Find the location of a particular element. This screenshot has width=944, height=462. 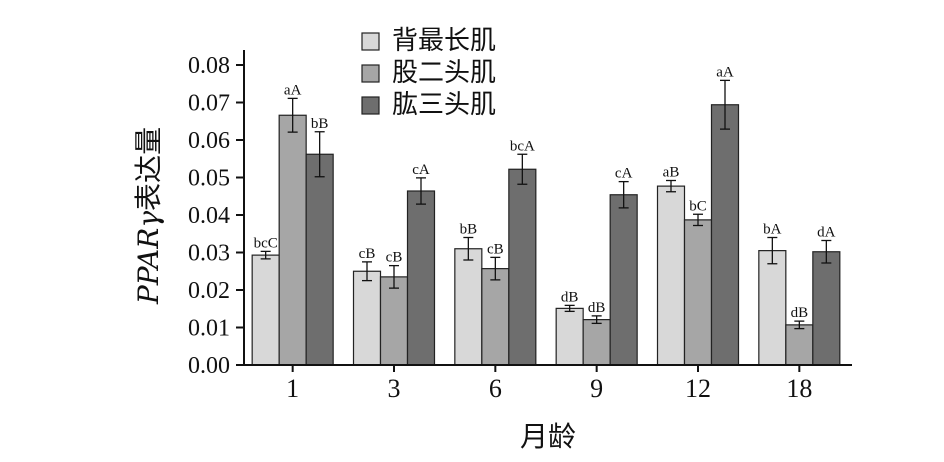

y-tick-label: 0.02 is located at coordinates (209, 291).